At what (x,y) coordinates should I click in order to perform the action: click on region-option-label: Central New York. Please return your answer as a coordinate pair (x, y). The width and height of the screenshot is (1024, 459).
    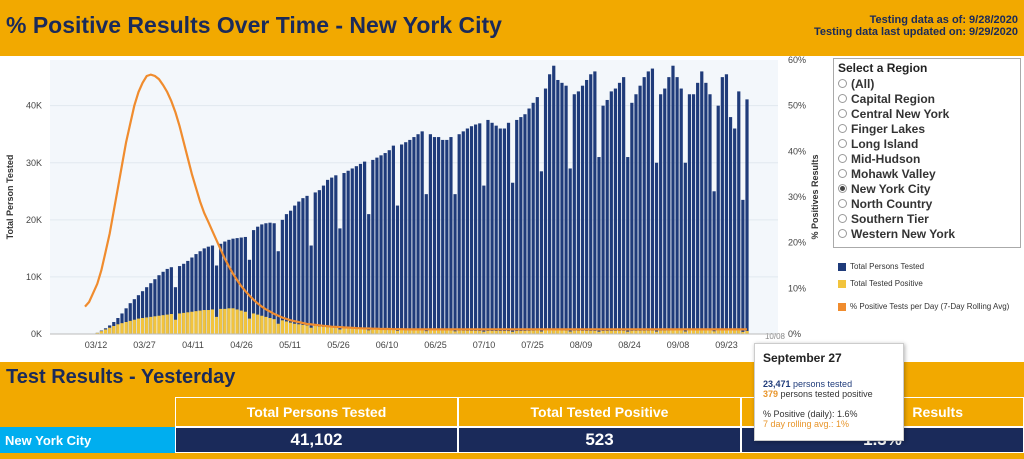
    Looking at the image, I should click on (900, 113).